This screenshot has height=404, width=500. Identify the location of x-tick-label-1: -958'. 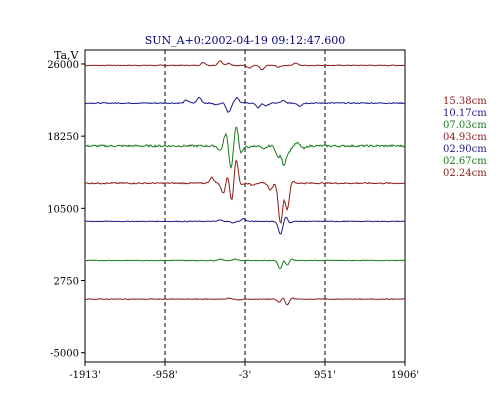
(164, 375).